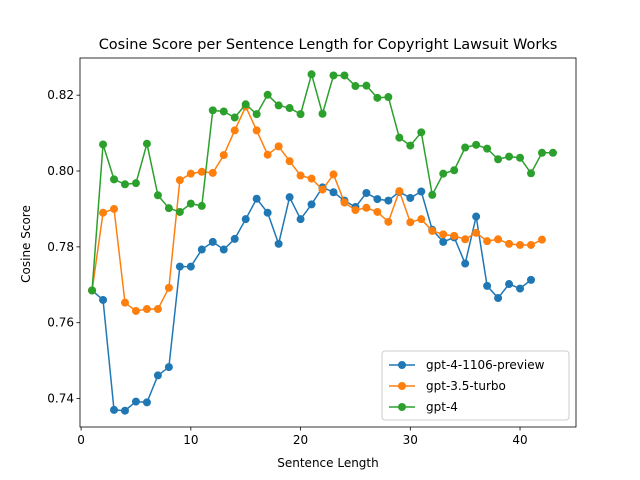  Describe the element at coordinates (300, 440) in the screenshot. I see `x-tick-label: 20` at that location.